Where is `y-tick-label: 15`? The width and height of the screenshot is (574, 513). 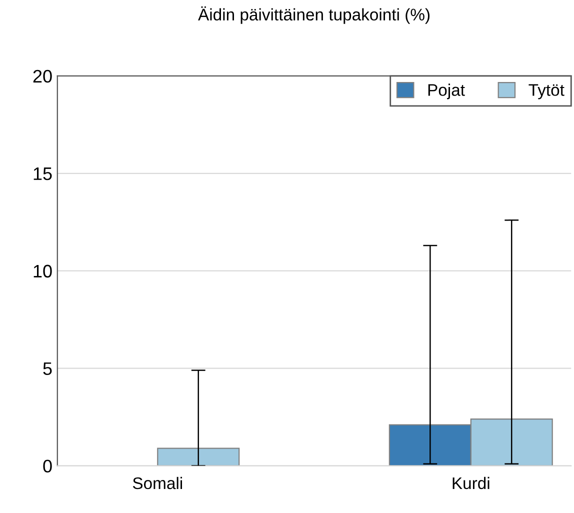
y-tick-label: 15 is located at coordinates (43, 174).